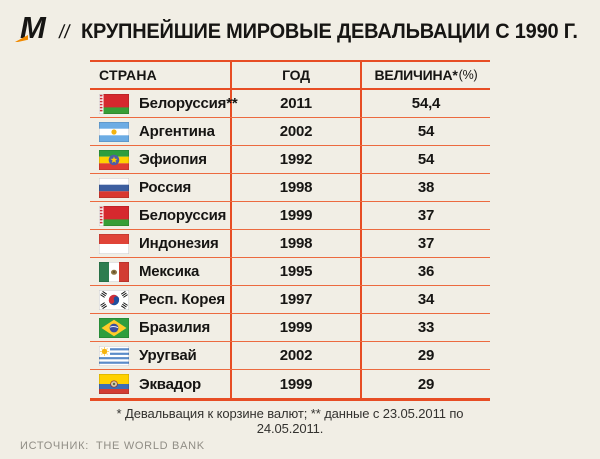  Describe the element at coordinates (21, 38) in the screenshot. I see `logo-accent-shape` at that location.